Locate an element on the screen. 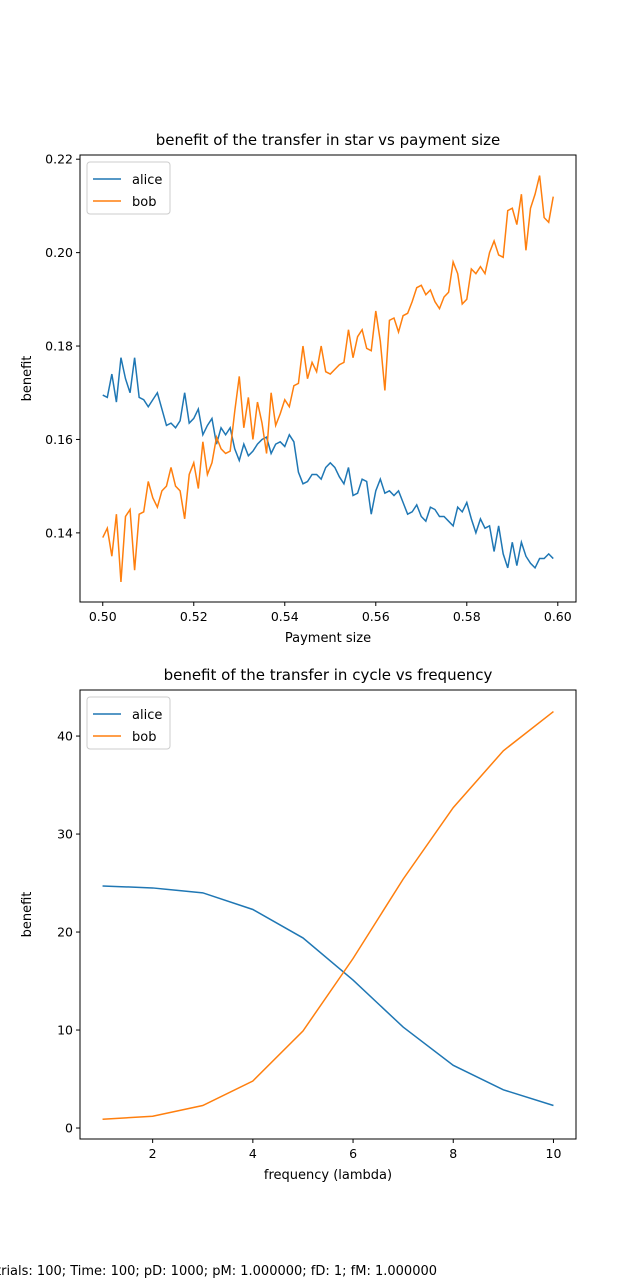  y-tick-label: 0 is located at coordinates (69, 1128).